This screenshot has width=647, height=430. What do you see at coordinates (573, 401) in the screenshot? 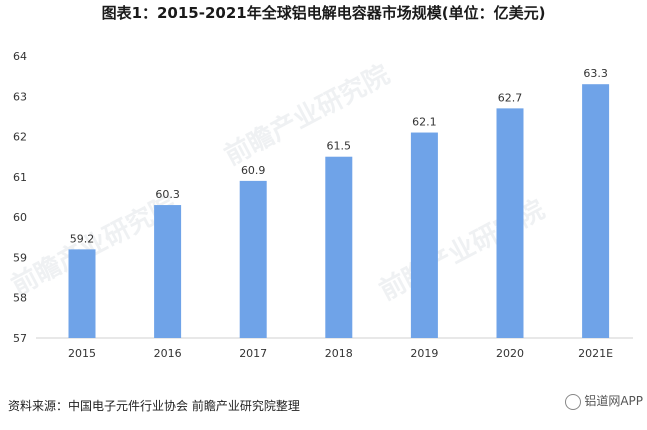
I see `wechat-icon` at bounding box center [573, 401].